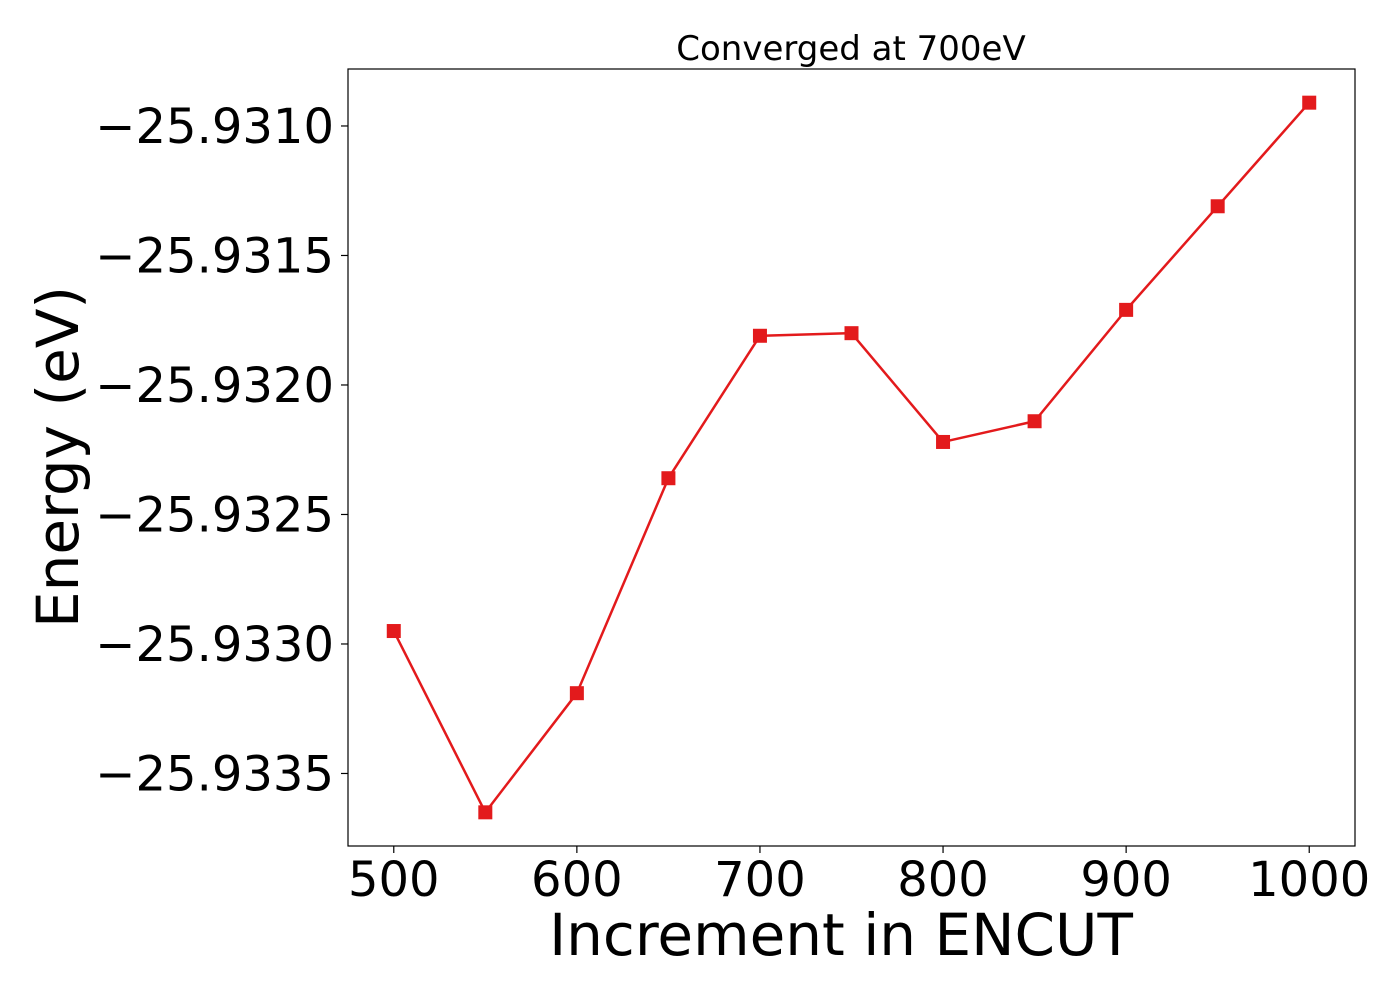 The image size is (1400, 1000). I want to click on x-tick-label: 800, so click(943, 880).